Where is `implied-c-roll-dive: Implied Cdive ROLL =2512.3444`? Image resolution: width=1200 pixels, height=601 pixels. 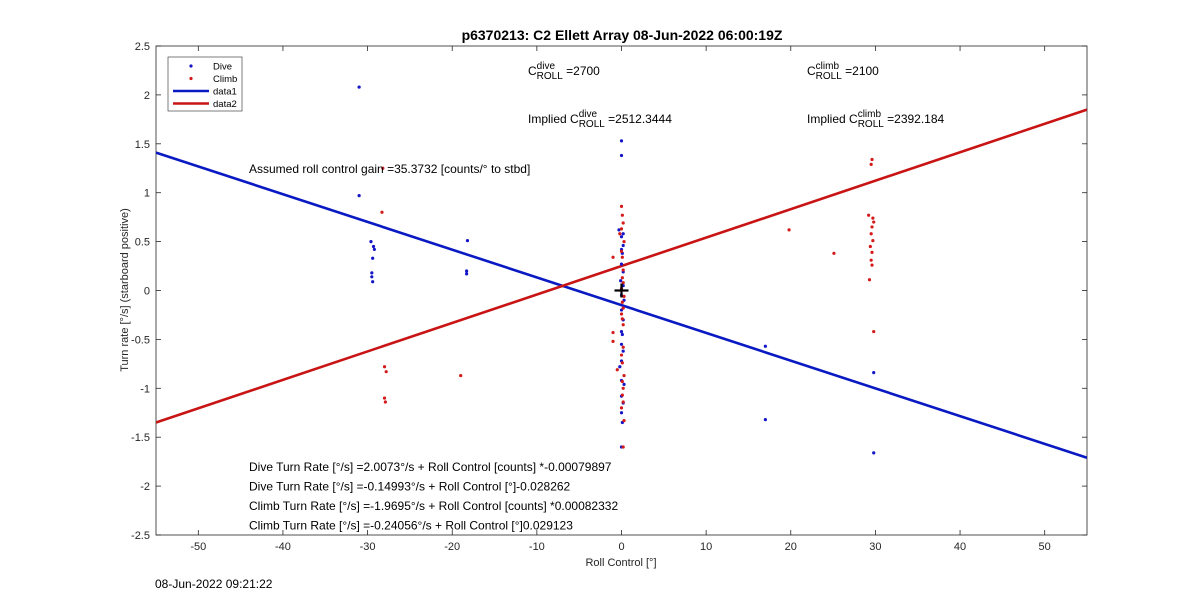 implied-c-roll-dive: Implied Cdive ROLL =2512.3444 is located at coordinates (600, 119).